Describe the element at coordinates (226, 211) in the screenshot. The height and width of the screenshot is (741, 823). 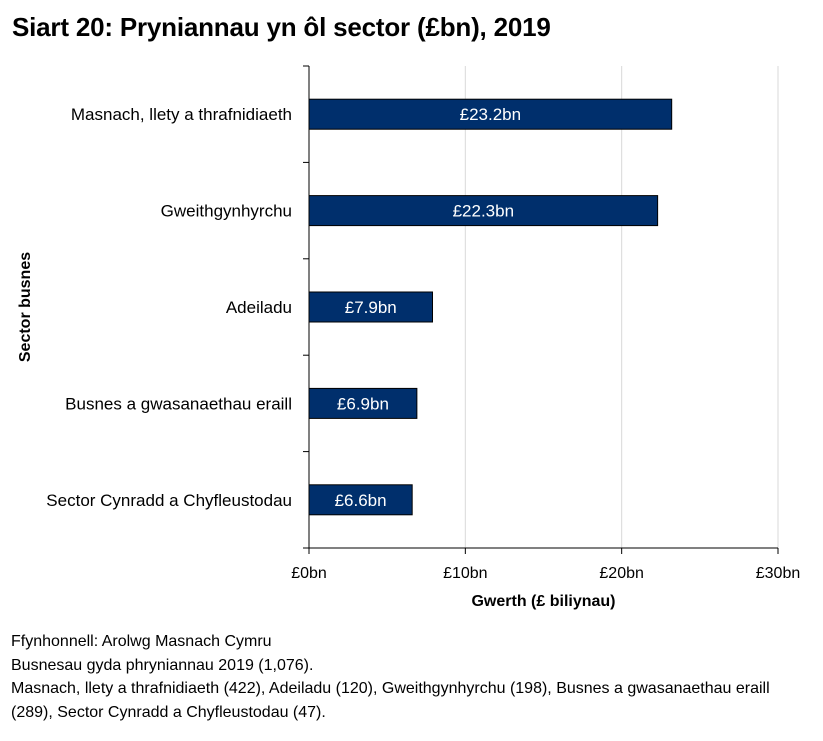
I see `category-label: Gweithgynhyrchu` at that location.